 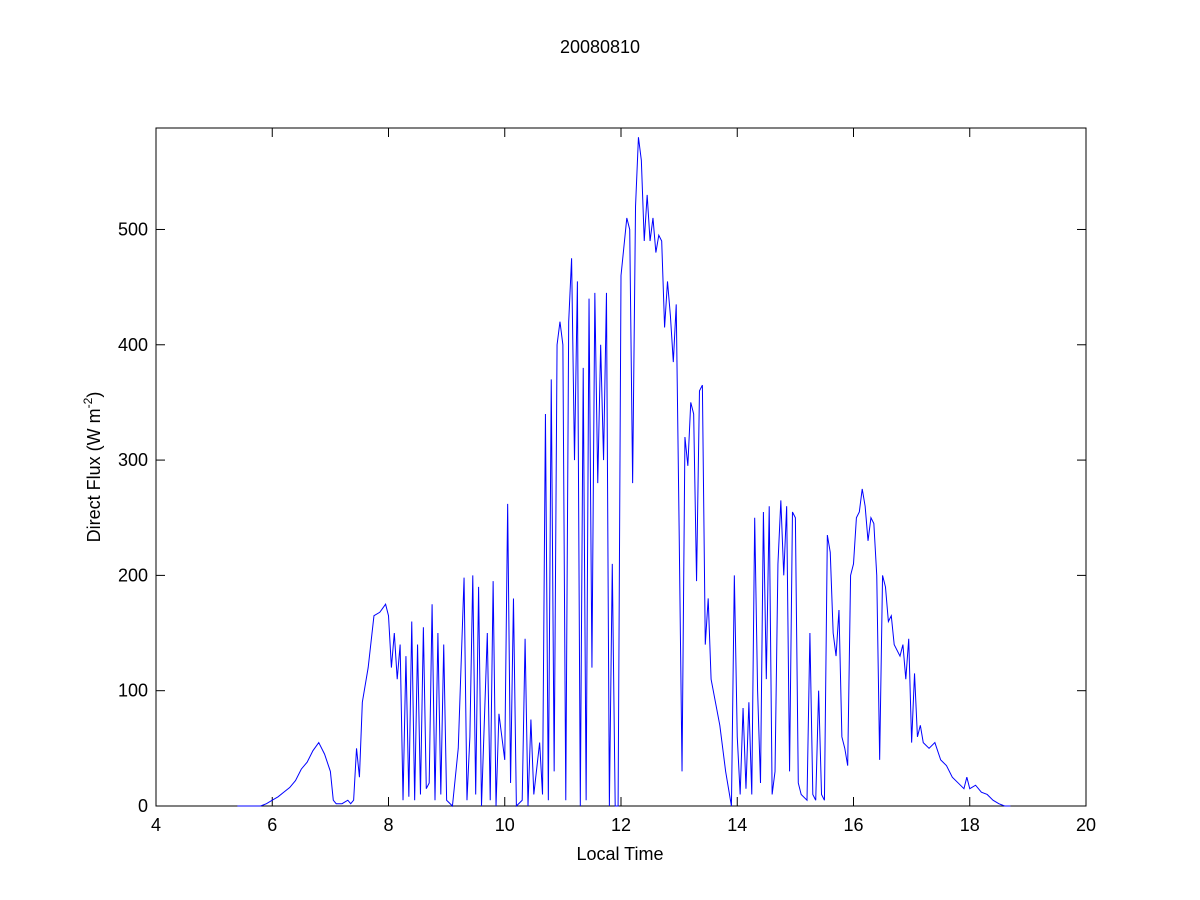 What do you see at coordinates (133, 345) in the screenshot?
I see `y-tick-label: 400` at bounding box center [133, 345].